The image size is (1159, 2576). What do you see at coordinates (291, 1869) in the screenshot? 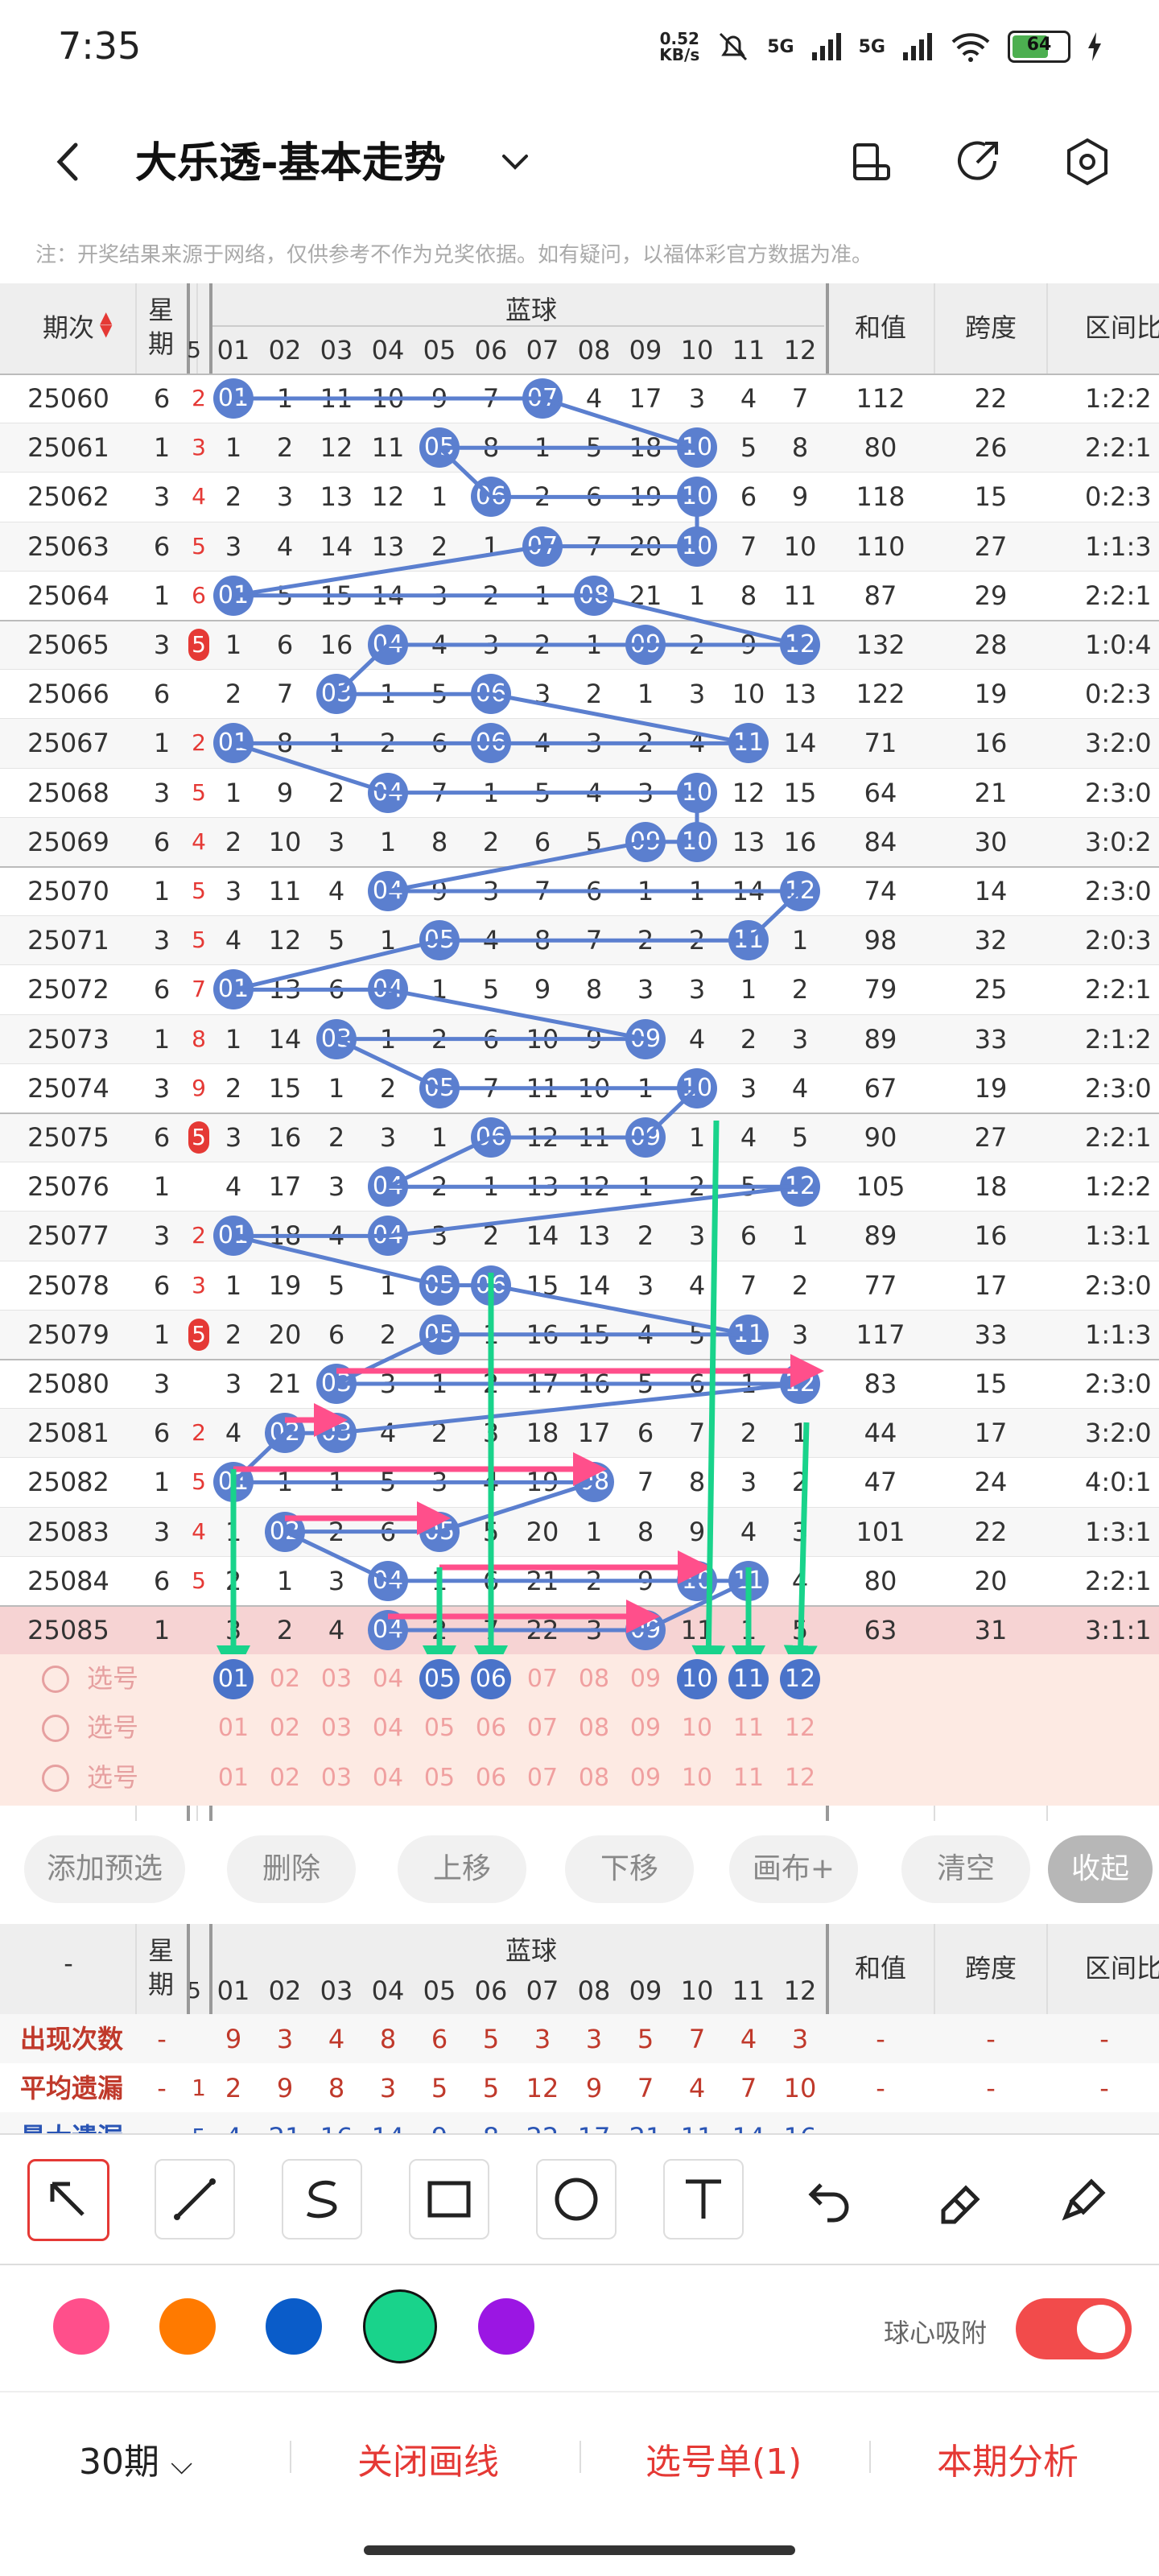
I see `action-button-1: 删除` at bounding box center [291, 1869].